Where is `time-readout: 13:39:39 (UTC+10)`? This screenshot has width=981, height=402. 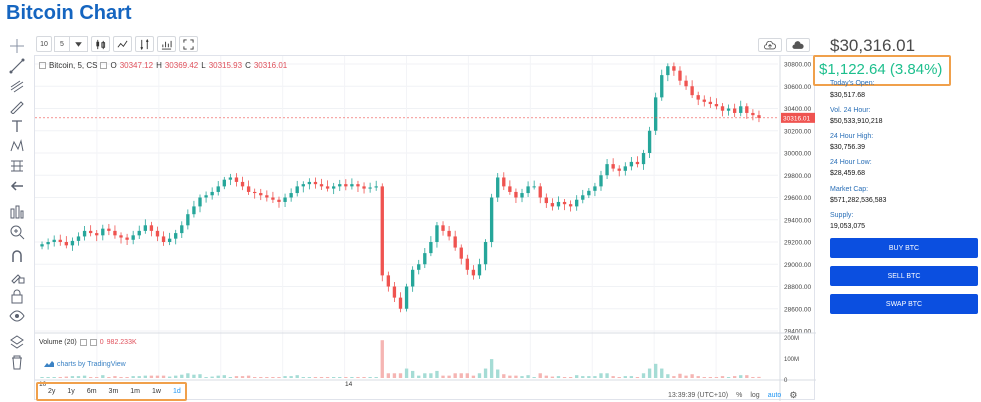 time-readout: 13:39:39 (UTC+10) is located at coordinates (698, 395).